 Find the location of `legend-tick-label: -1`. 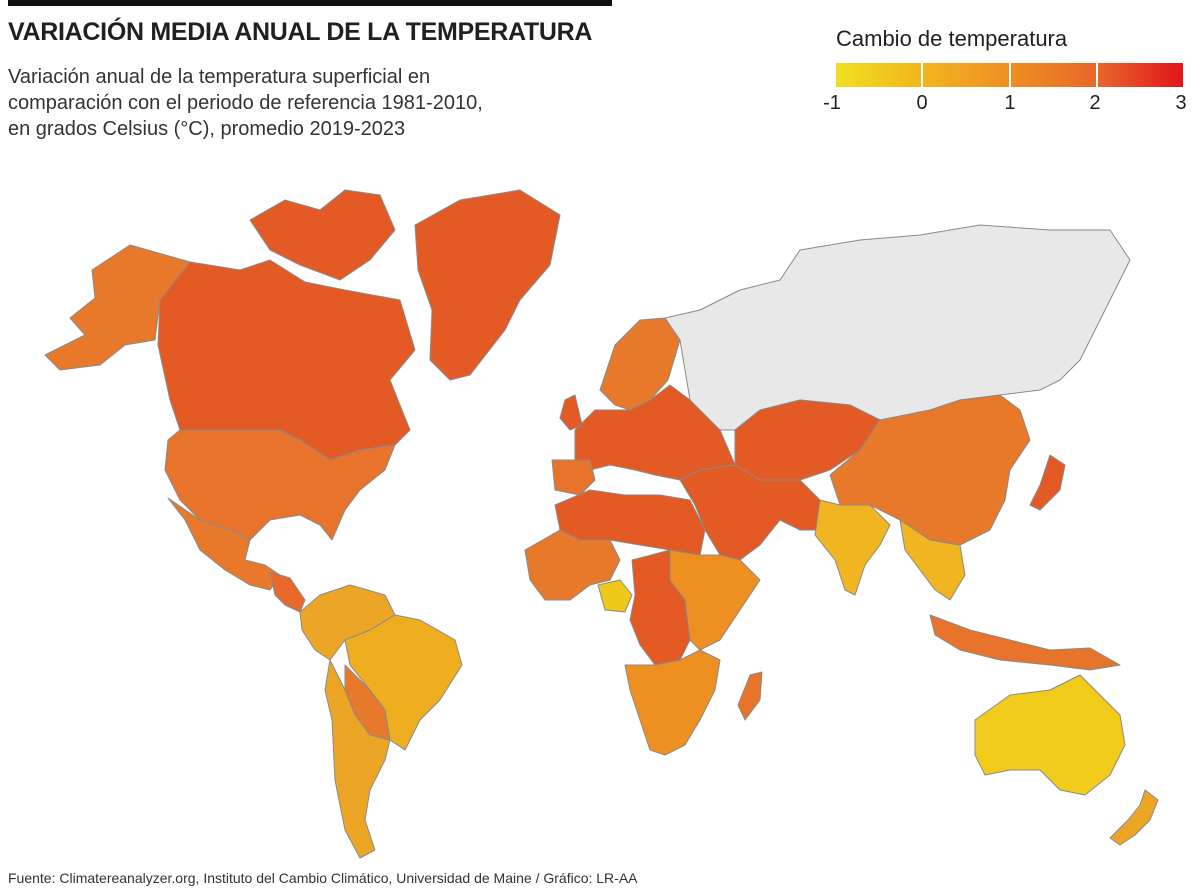

legend-tick-label: -1 is located at coordinates (832, 103).